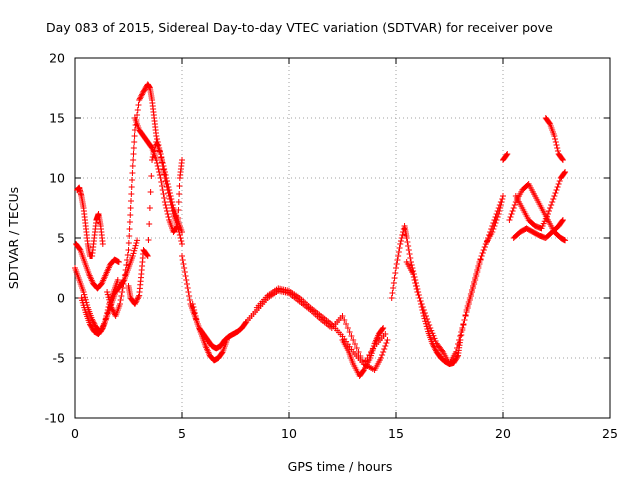 This screenshot has height=480, width=640. I want to click on x-tick-label: 10, so click(289, 433).